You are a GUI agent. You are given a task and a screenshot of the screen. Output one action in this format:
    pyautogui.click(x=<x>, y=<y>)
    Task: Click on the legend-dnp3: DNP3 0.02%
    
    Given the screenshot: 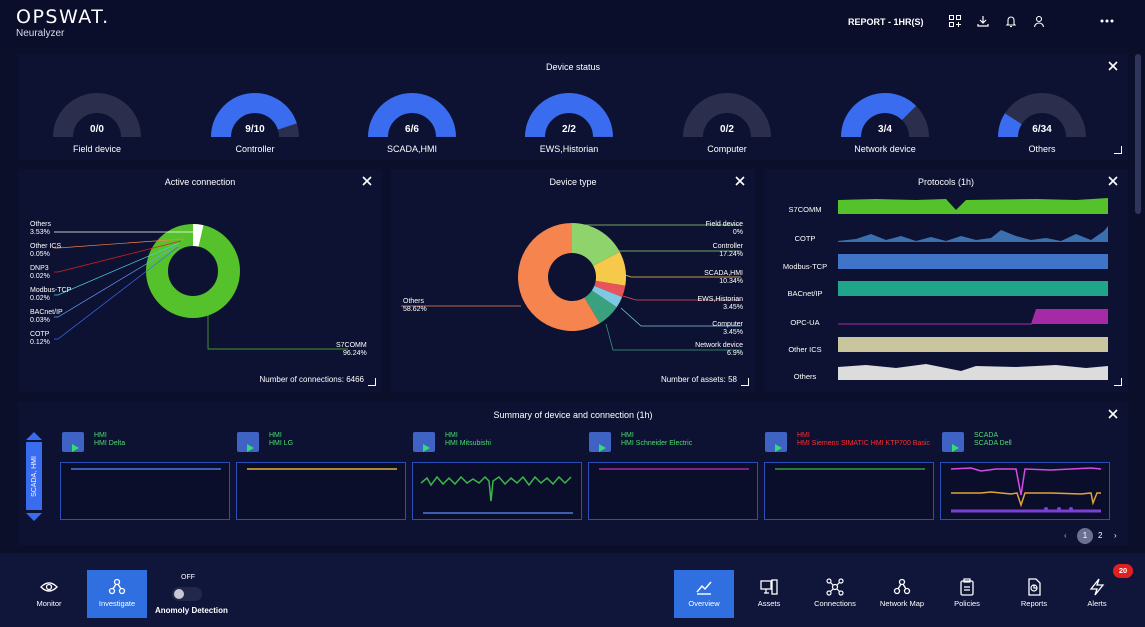 What is the action you would take?
    pyautogui.click(x=40, y=272)
    